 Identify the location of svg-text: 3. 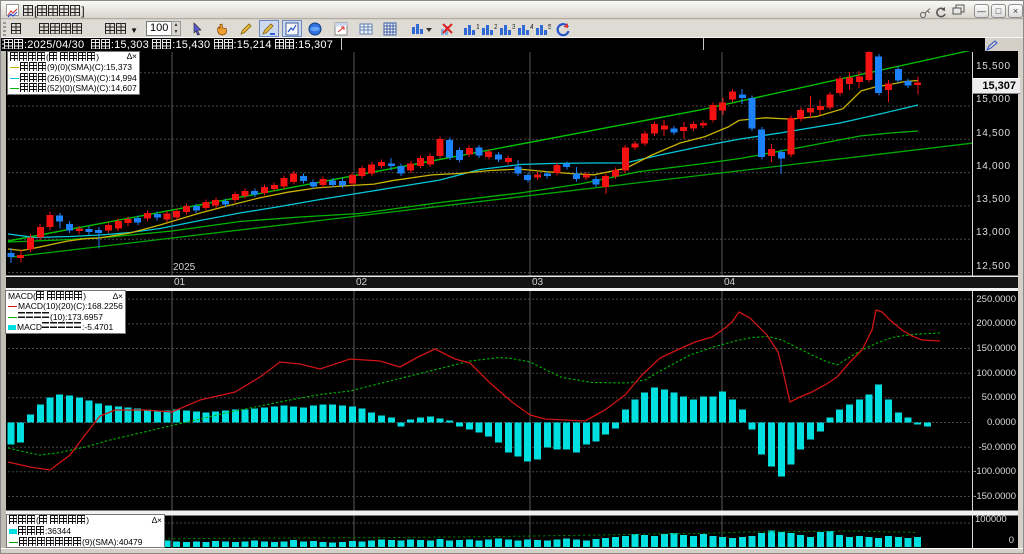
(513, 27).